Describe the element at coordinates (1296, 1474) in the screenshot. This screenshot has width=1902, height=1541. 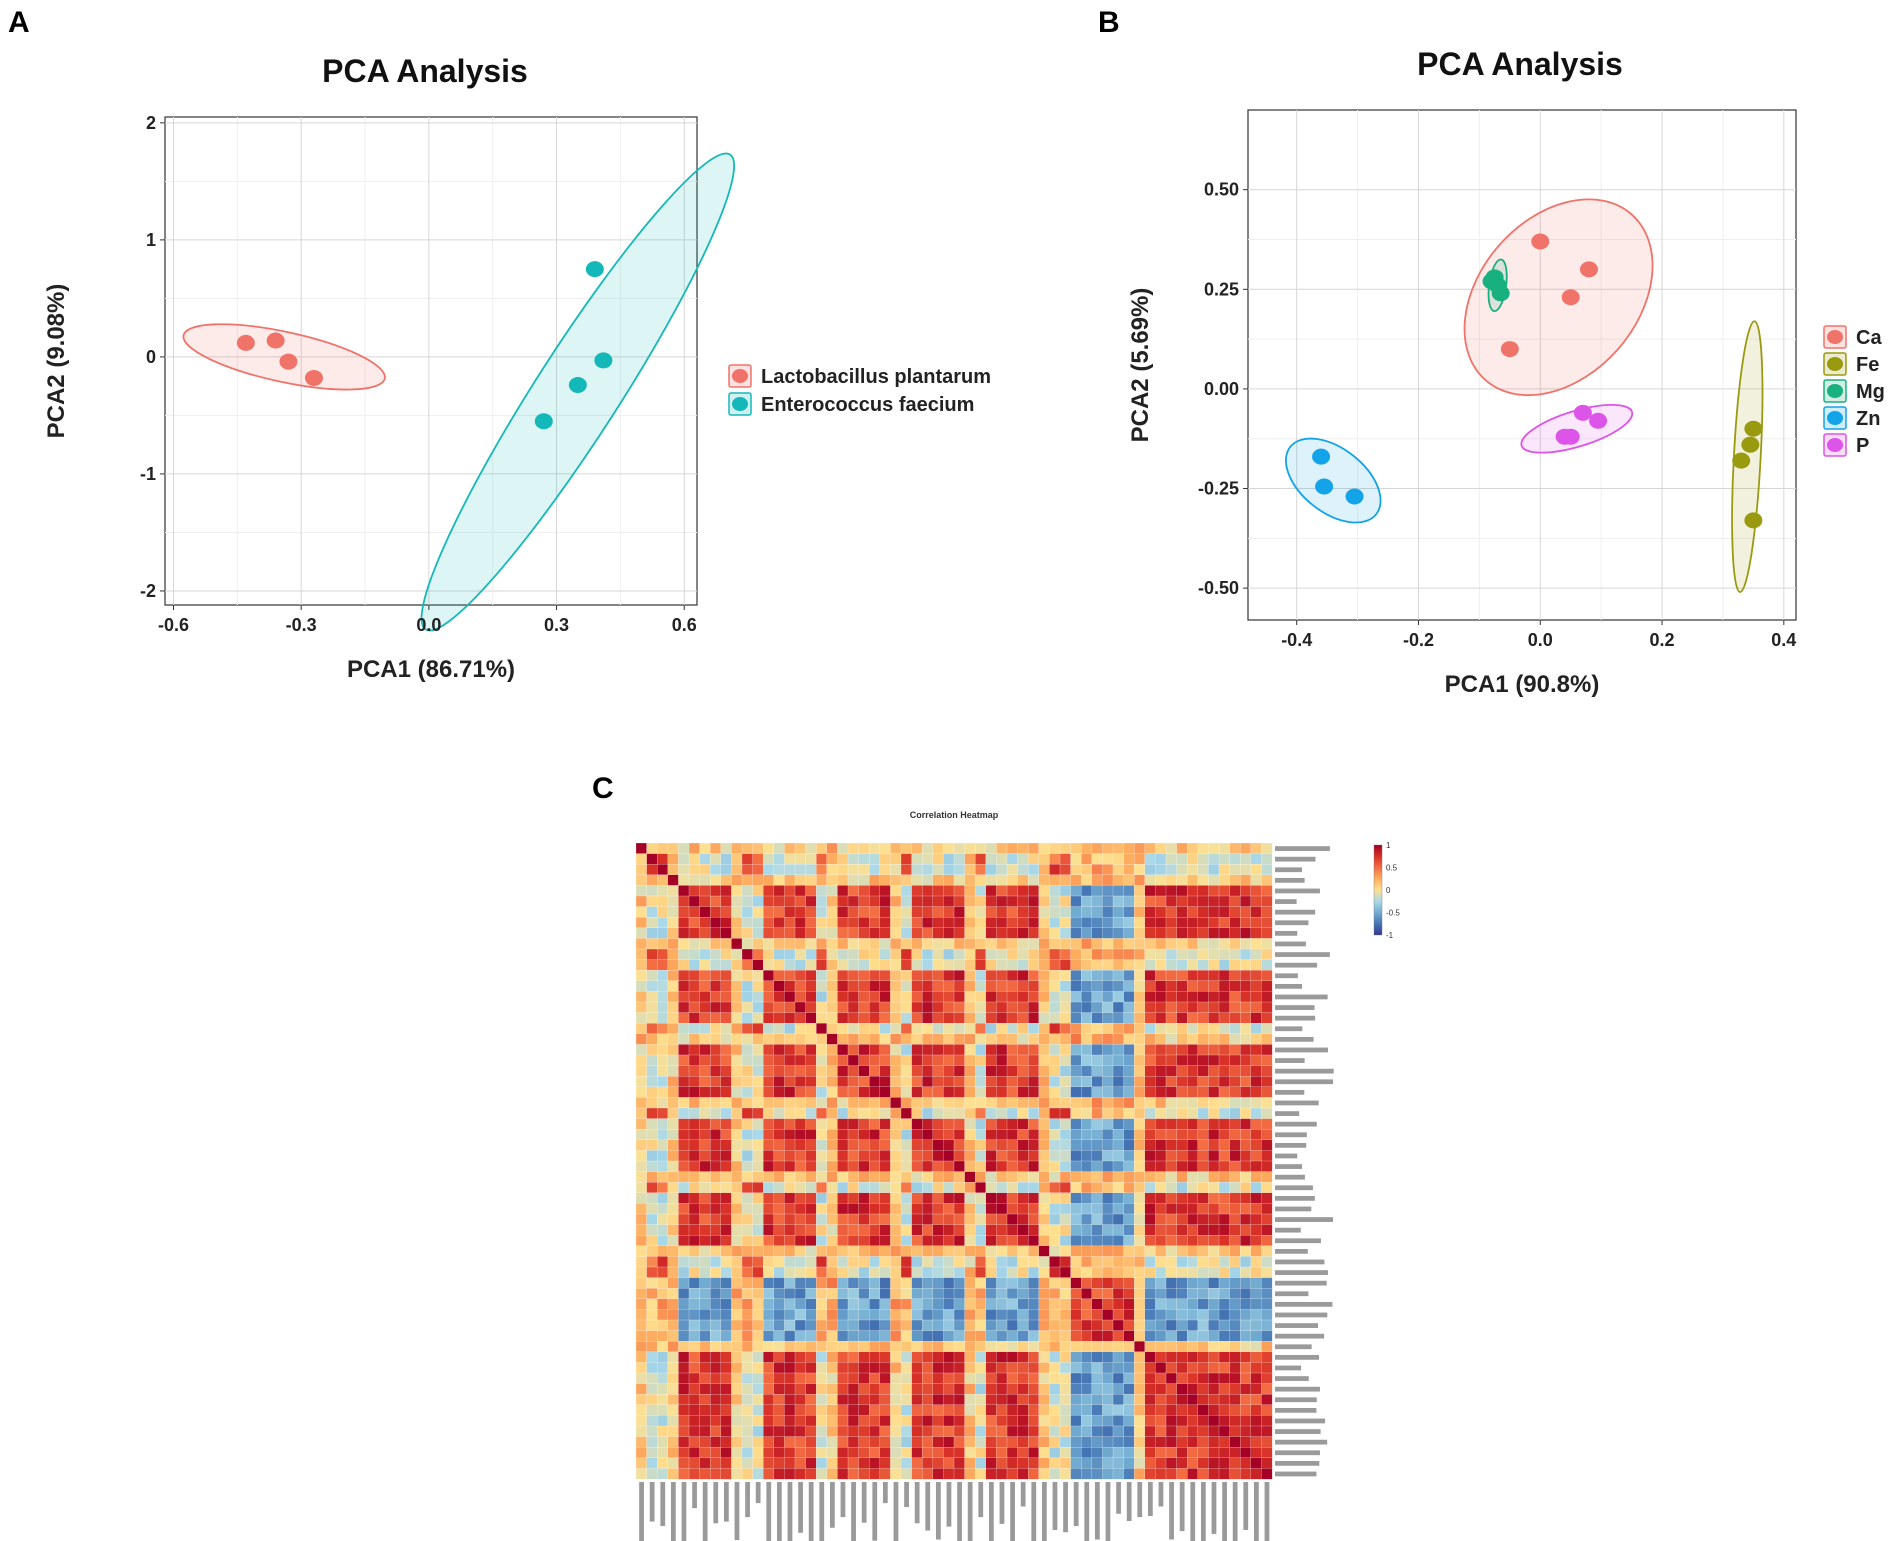
I see `row-label` at that location.